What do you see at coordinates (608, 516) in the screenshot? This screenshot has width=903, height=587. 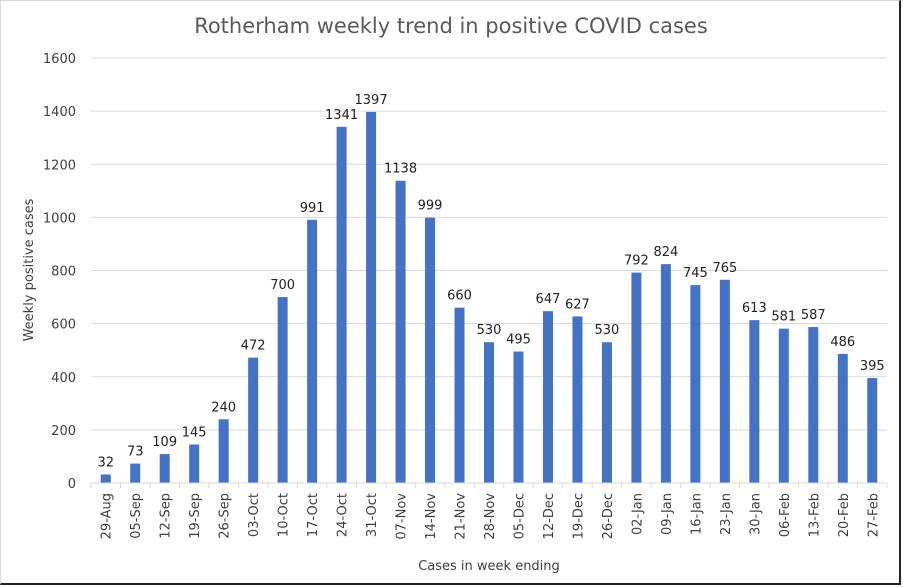 I see `x-tick-label: 26-Dec` at bounding box center [608, 516].